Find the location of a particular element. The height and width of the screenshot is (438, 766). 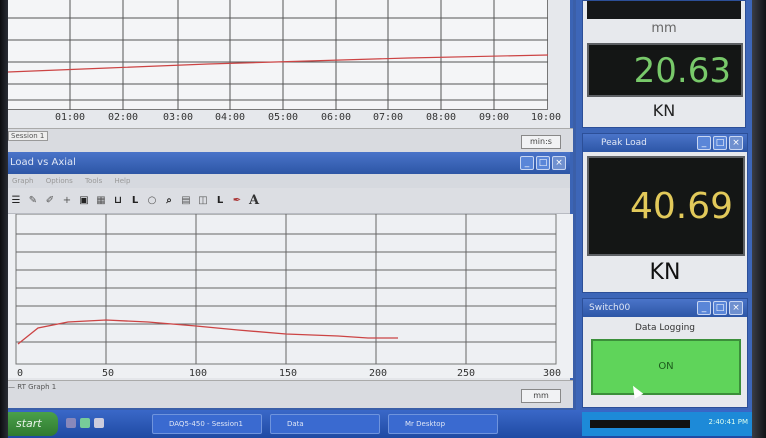

refresh-icon: ○ is located at coordinates (152, 200).